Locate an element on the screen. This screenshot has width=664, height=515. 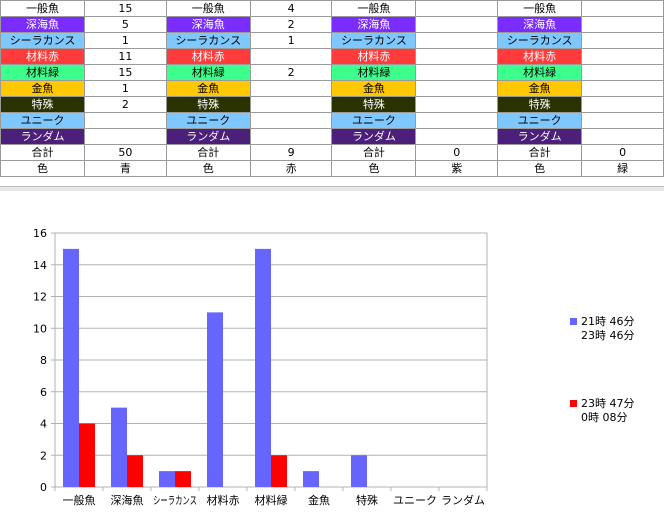
value-cell: 紫 is located at coordinates (457, 168).